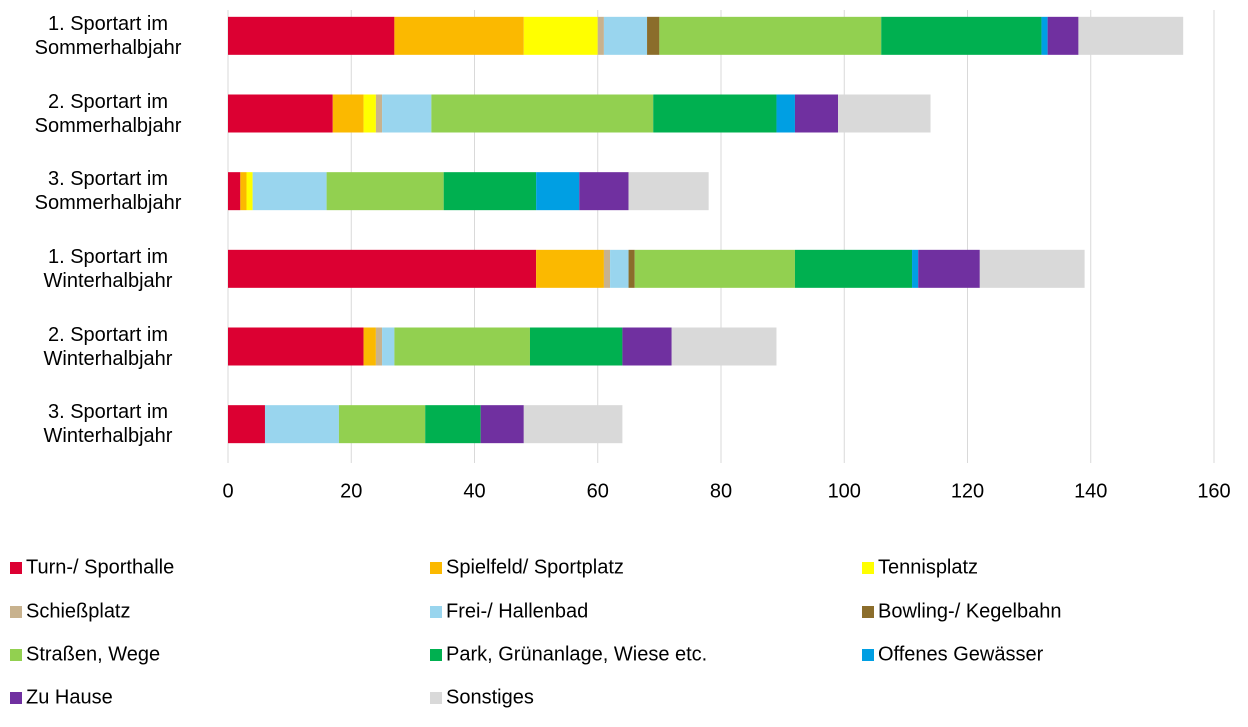 The image size is (1248, 727). What do you see at coordinates (576, 654) in the screenshot?
I see `legend-label: Park, Grünanlage, Wiese etc.` at bounding box center [576, 654].